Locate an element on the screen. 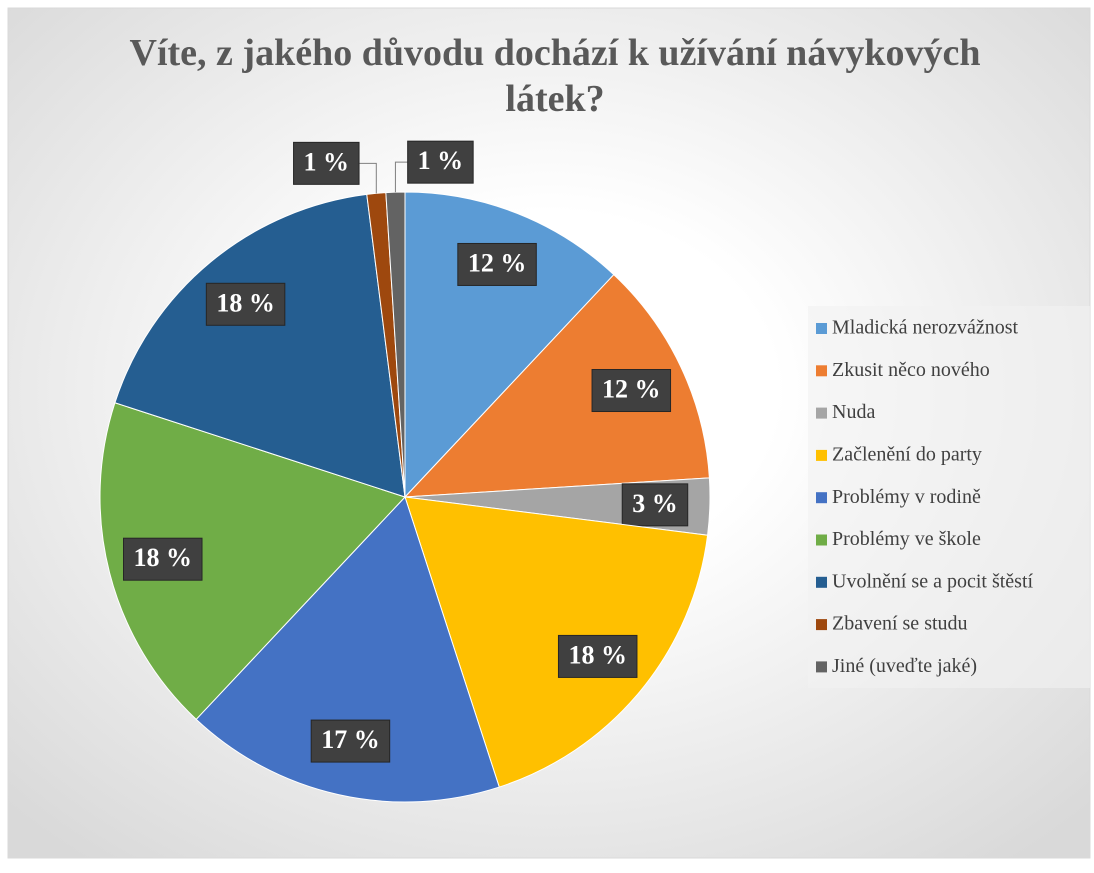 The width and height of the screenshot is (1094, 873). legend-label: Mladická nerozvážnost is located at coordinates (925, 328).